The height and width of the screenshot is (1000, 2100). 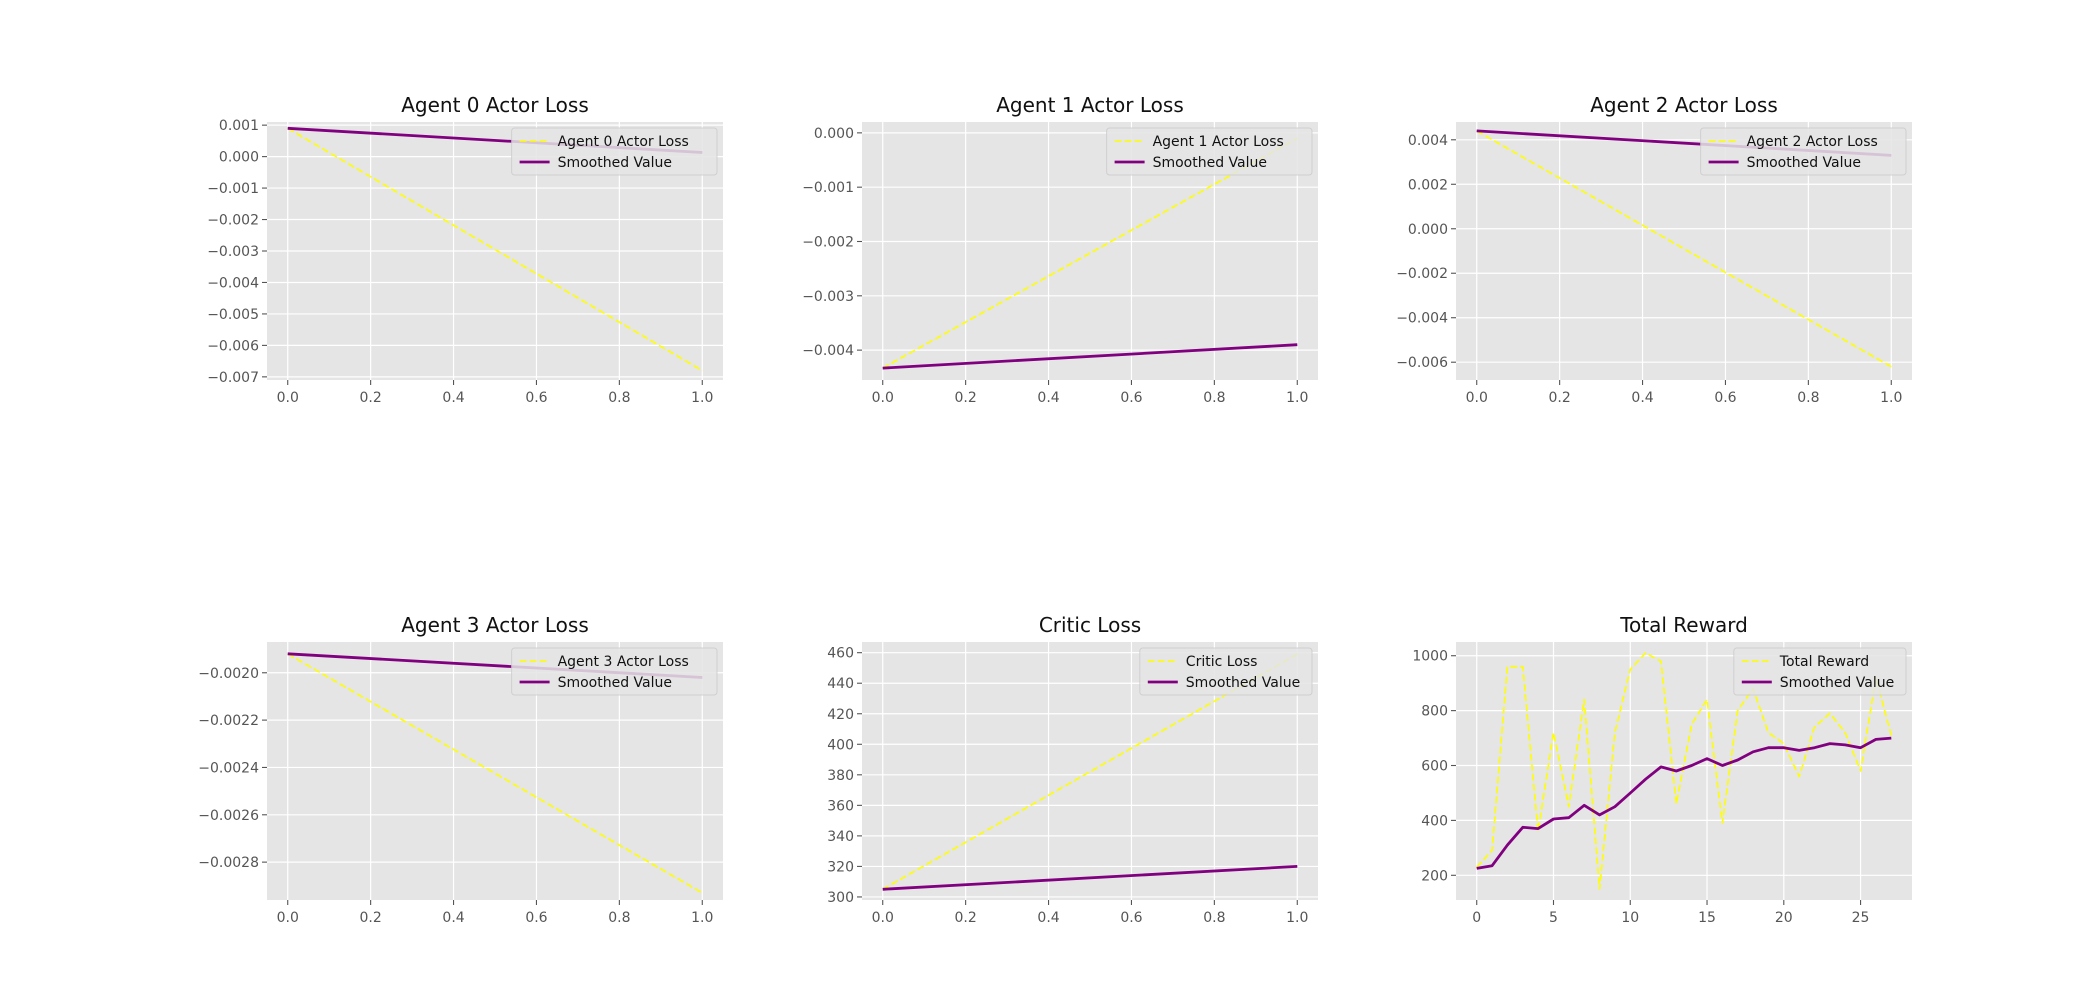 I want to click on y-tick-label: −0.005, so click(x=233, y=315).